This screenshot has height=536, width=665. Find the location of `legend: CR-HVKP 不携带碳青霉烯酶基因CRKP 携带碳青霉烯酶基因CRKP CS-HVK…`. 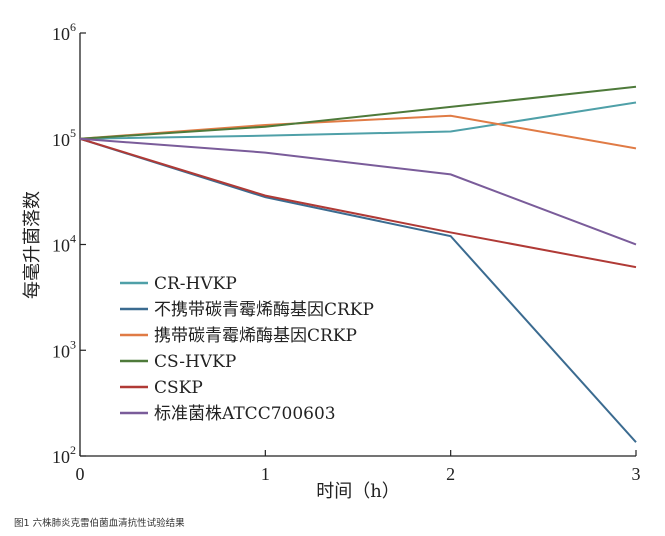

legend: CR-HVKP 不携带碳青霉烯酶基因CRKP 携带碳青霉烯酶基因CRKP CS-HVK… is located at coordinates (247, 349).